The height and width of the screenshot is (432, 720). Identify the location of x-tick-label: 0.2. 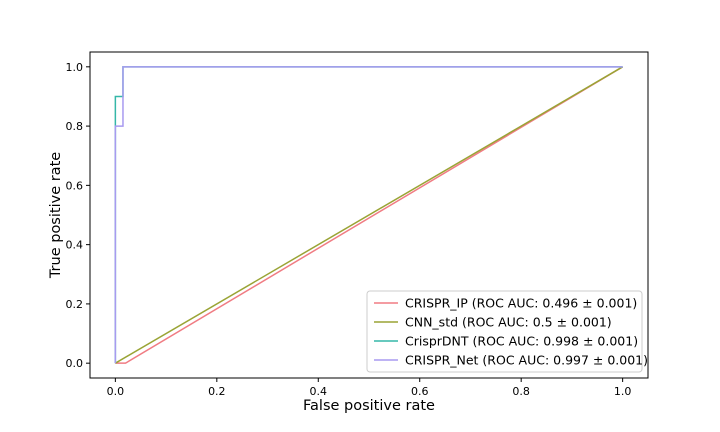
(217, 391).